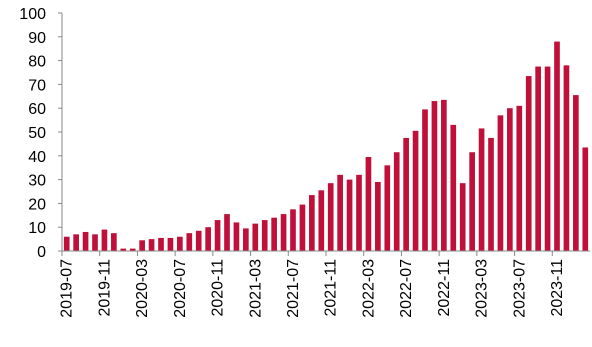 This screenshot has width=592, height=347. What do you see at coordinates (142, 288) in the screenshot?
I see `x-tick-label: 2020-03` at bounding box center [142, 288].